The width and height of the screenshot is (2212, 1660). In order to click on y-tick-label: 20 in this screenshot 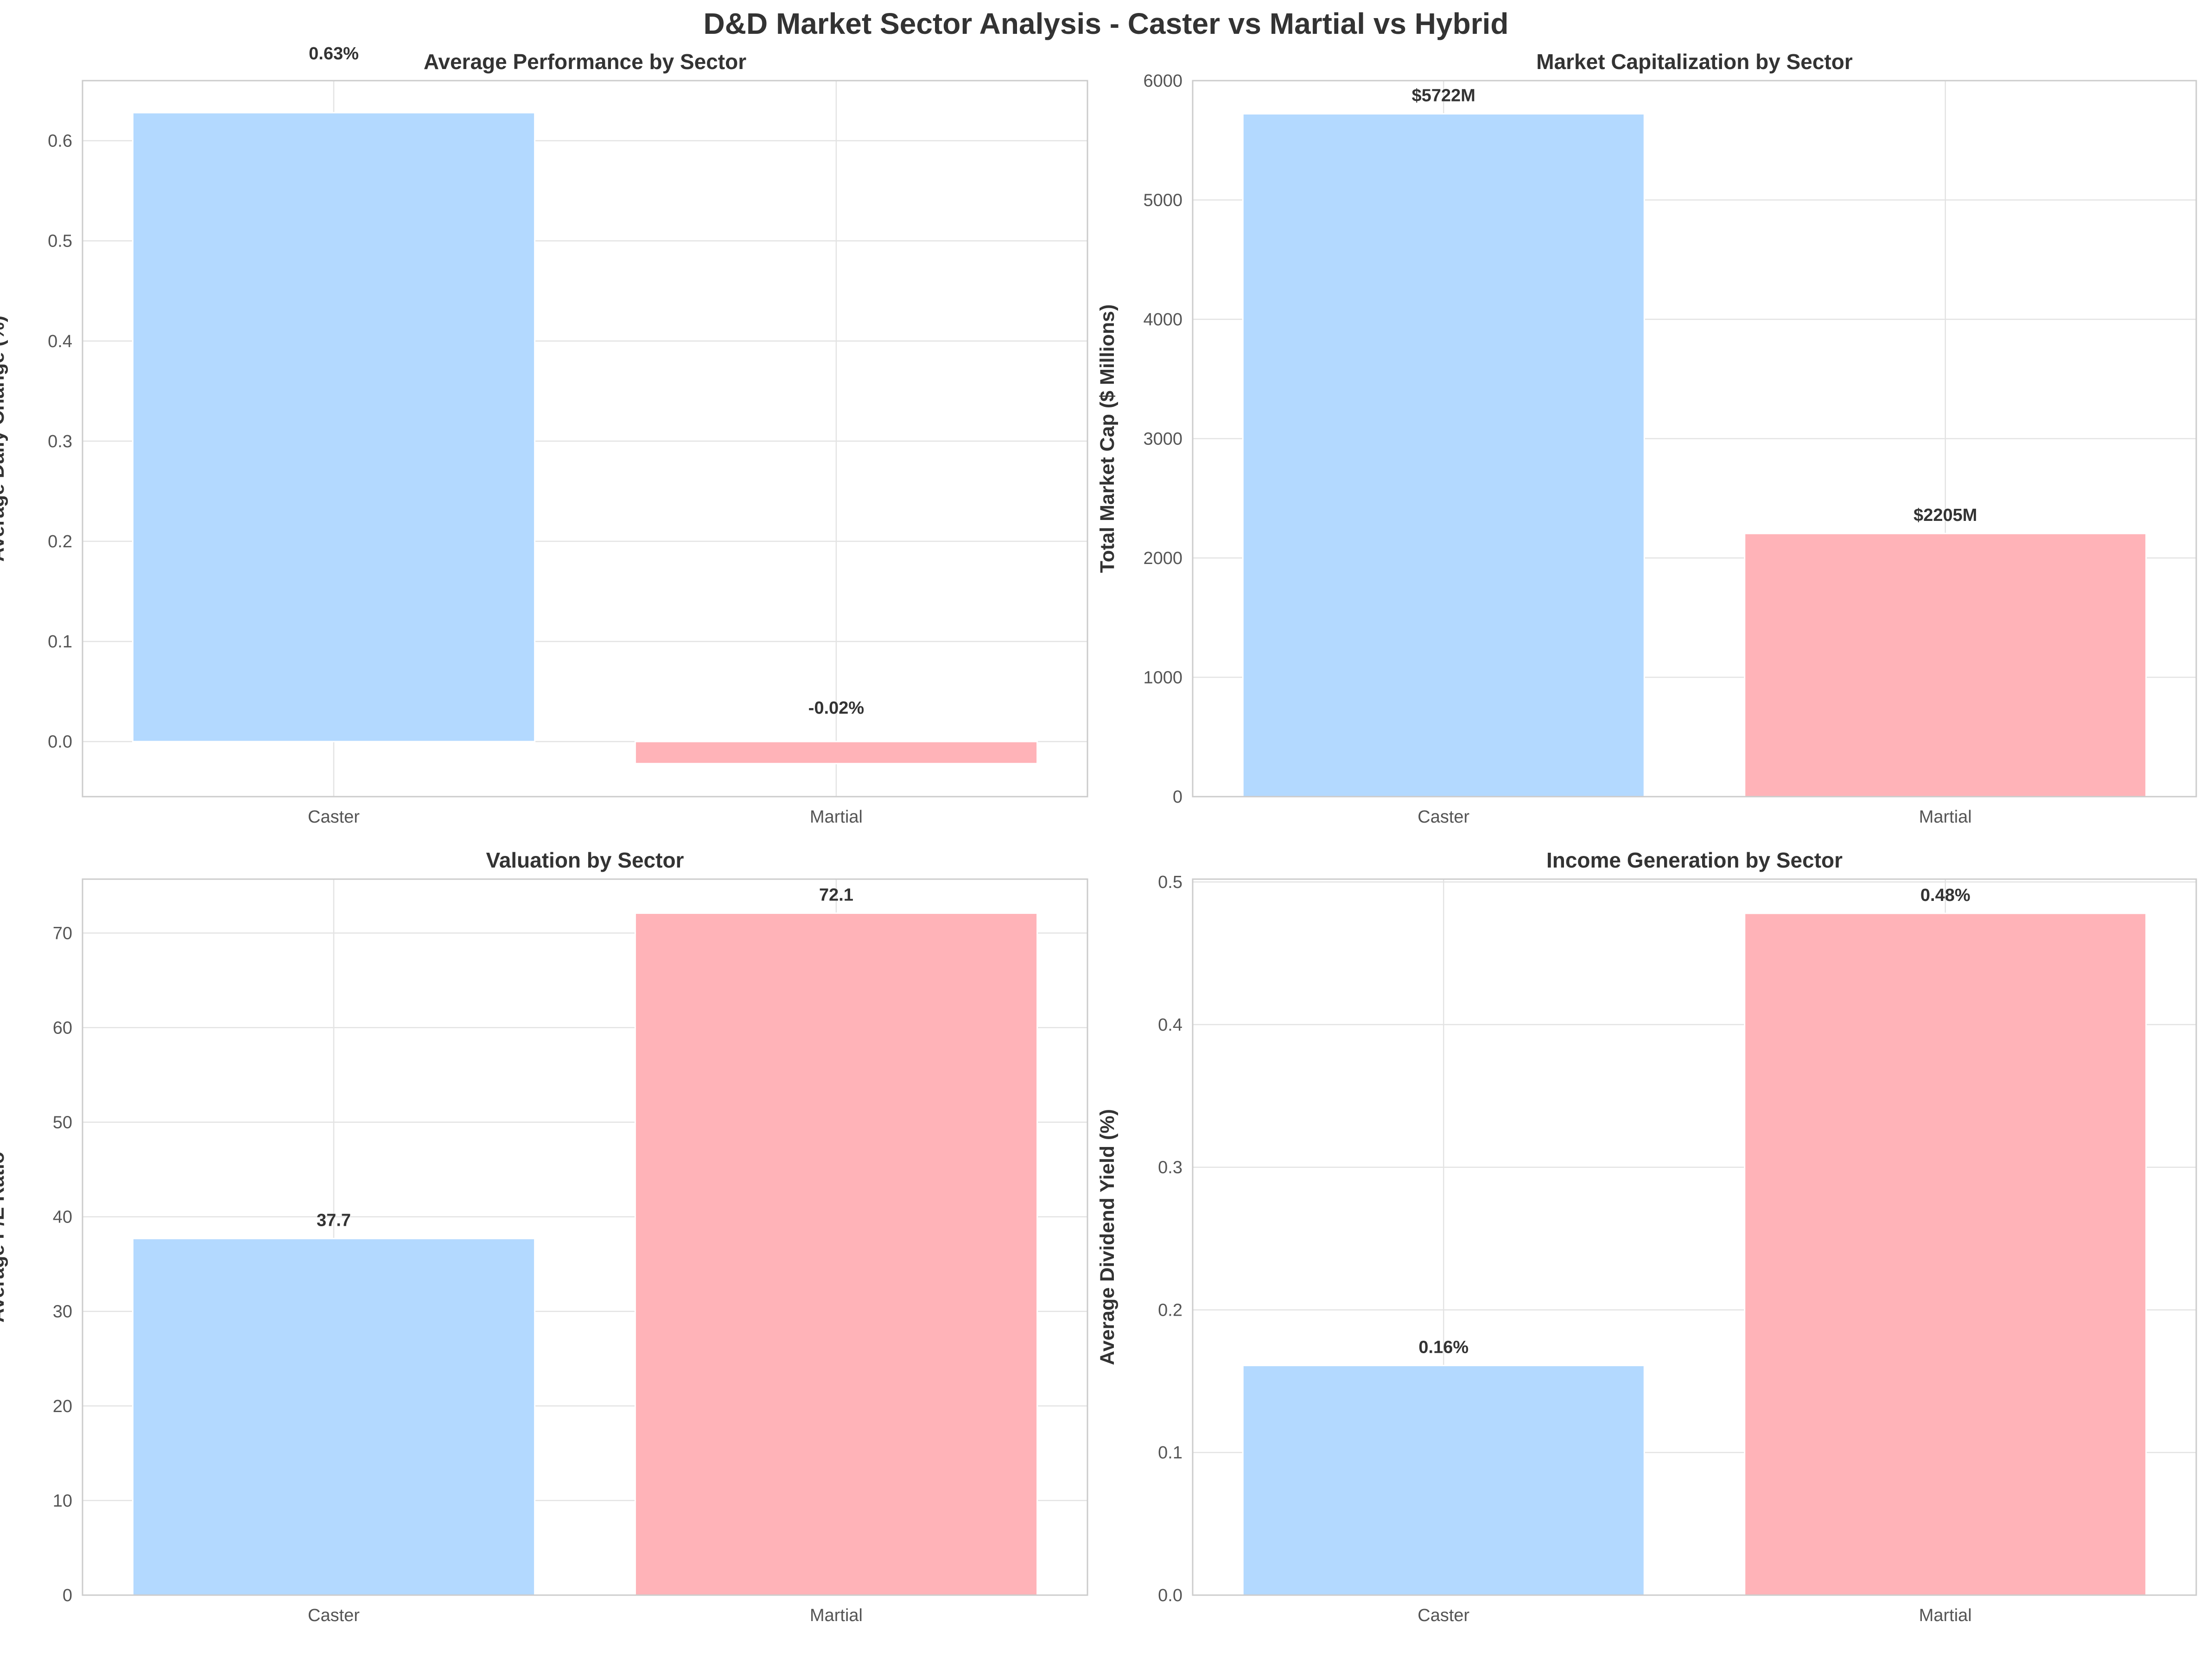, I will do `click(62, 1406)`.